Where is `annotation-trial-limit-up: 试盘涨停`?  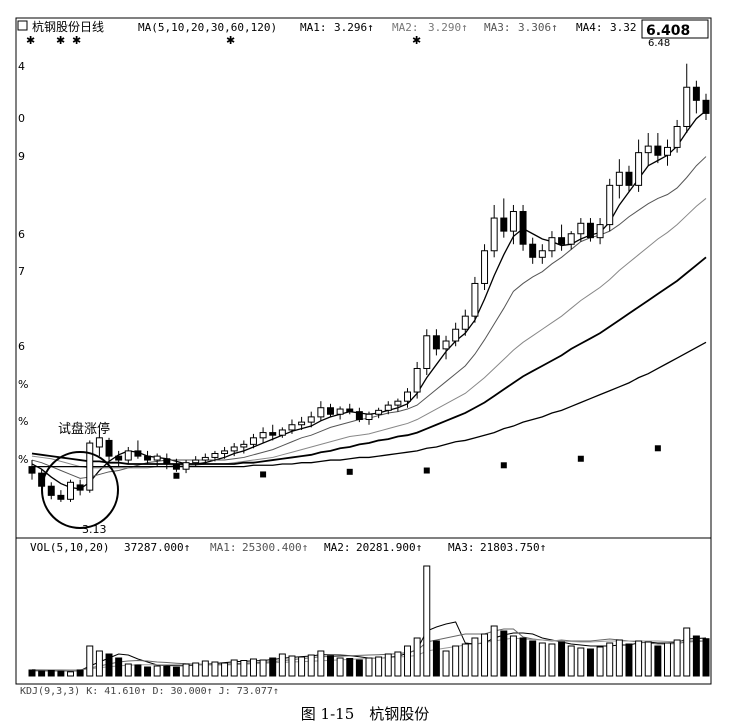 annotation-trial-limit-up: 试盘涨停 is located at coordinates (84, 429).